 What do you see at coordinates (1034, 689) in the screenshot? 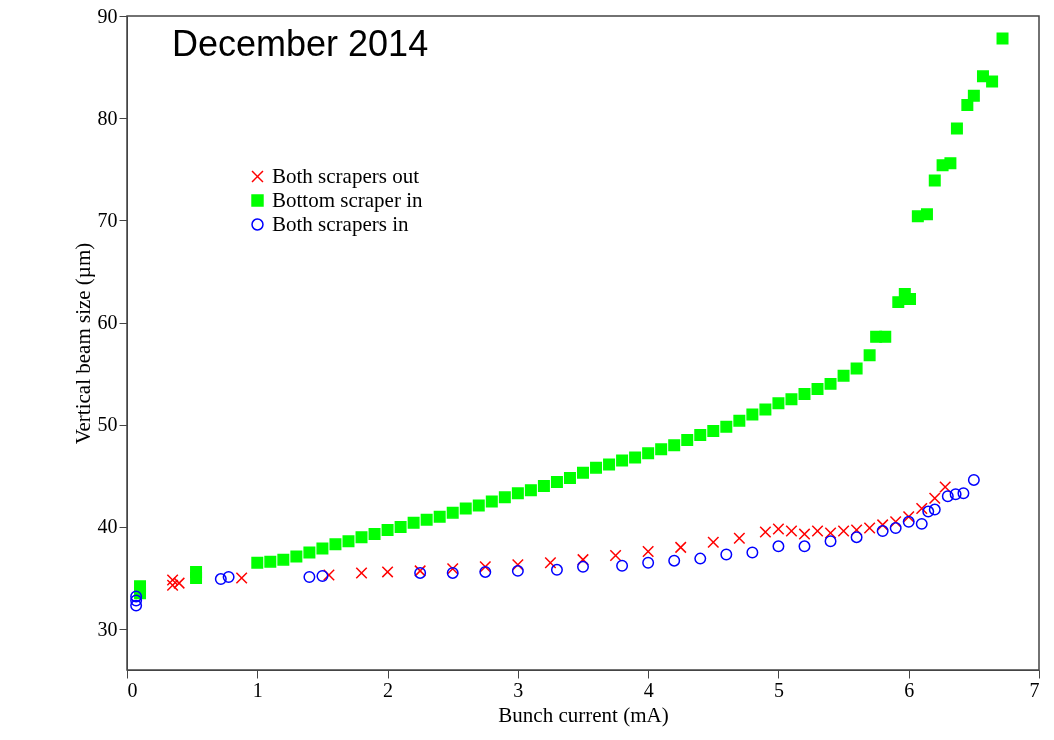
I see `x-tick-label: 7` at bounding box center [1034, 689].